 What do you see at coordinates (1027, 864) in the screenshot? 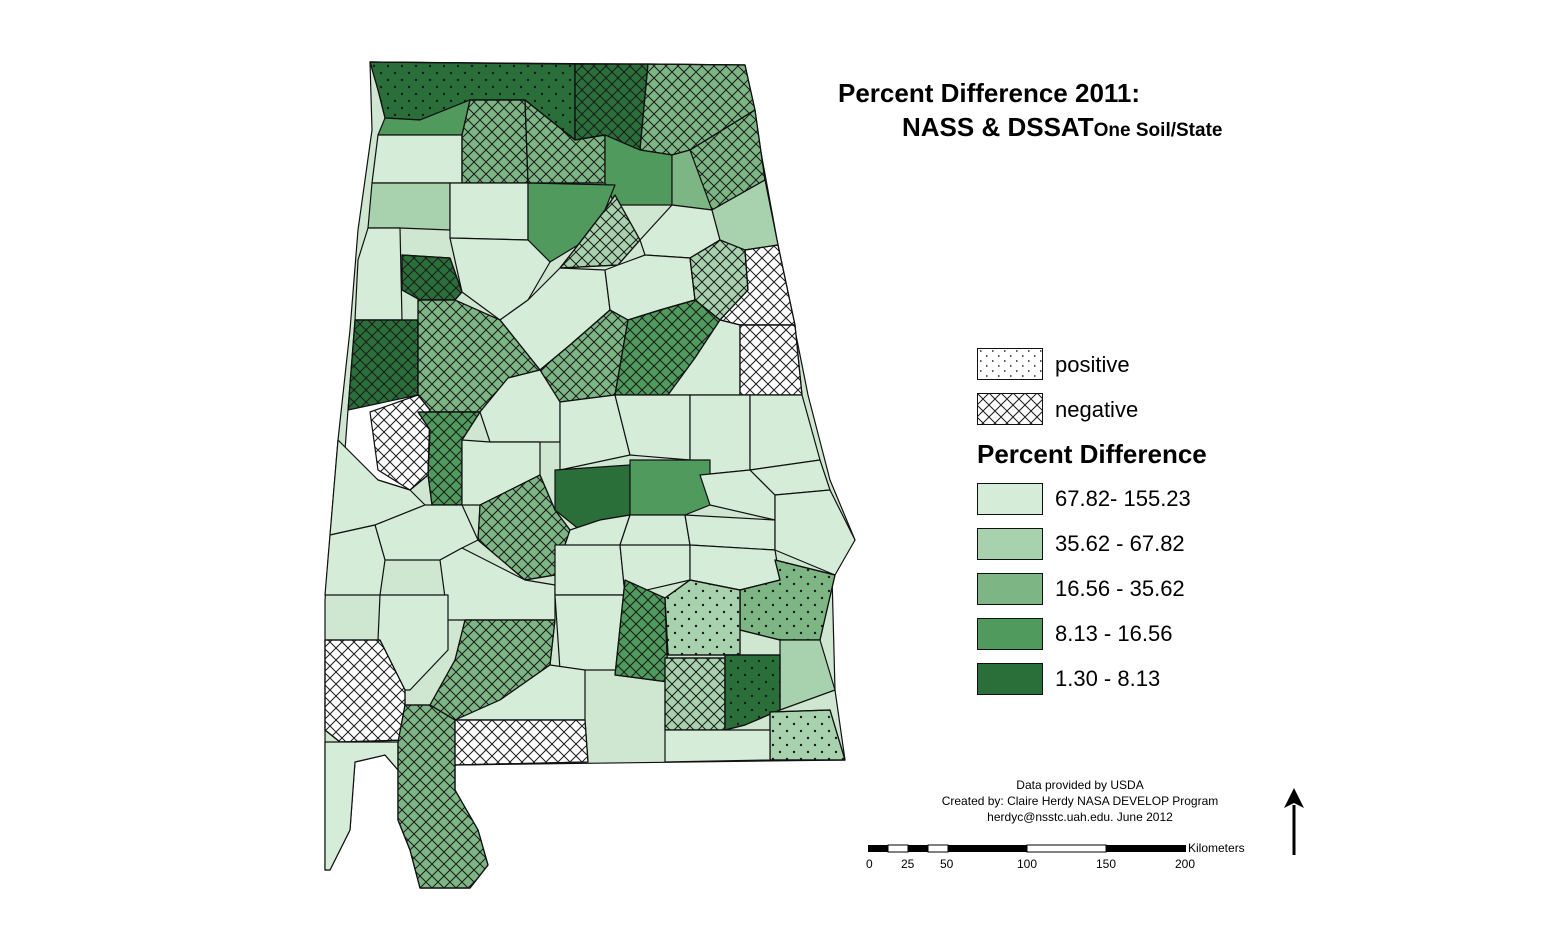
I see `scale-tick-100: 100` at bounding box center [1027, 864].